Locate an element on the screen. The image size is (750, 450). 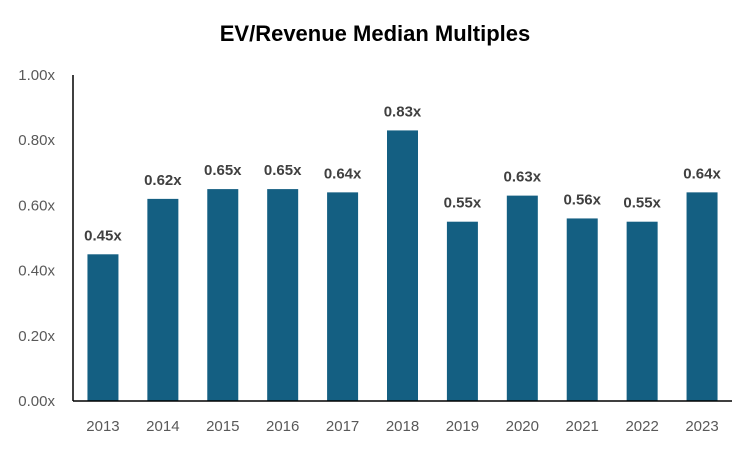
y-tick-label: 0.60x is located at coordinates (36, 205).